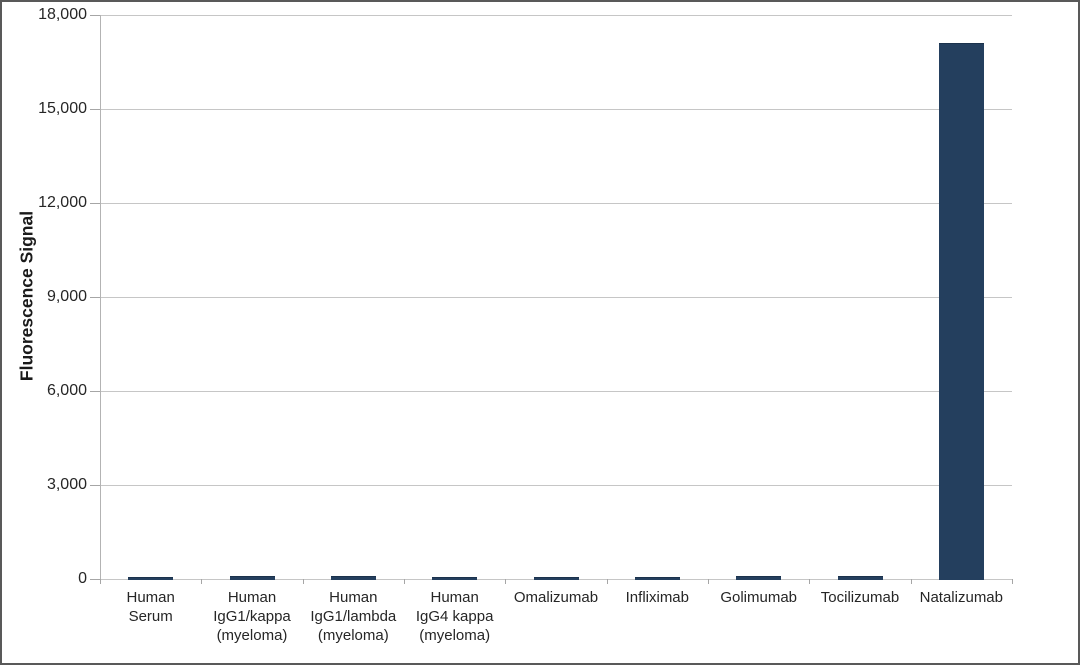  Describe the element at coordinates (252, 616) in the screenshot. I see `x-tick-label: Human IgG1/kappa (myeloma)` at that location.